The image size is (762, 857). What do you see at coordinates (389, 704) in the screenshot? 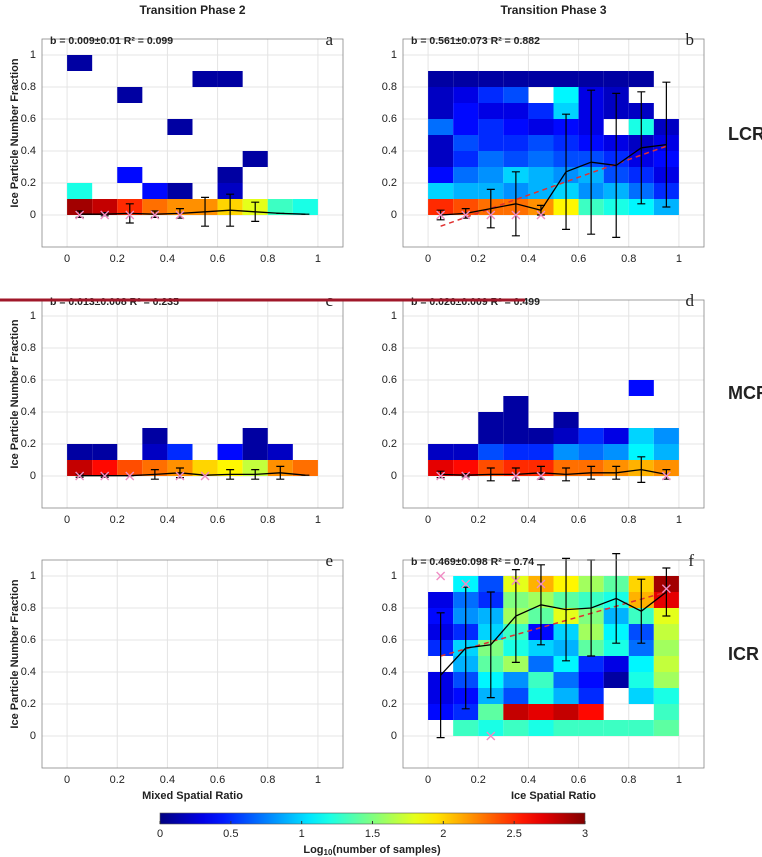
I see `y-tick-label: 0.2` at bounding box center [389, 704].